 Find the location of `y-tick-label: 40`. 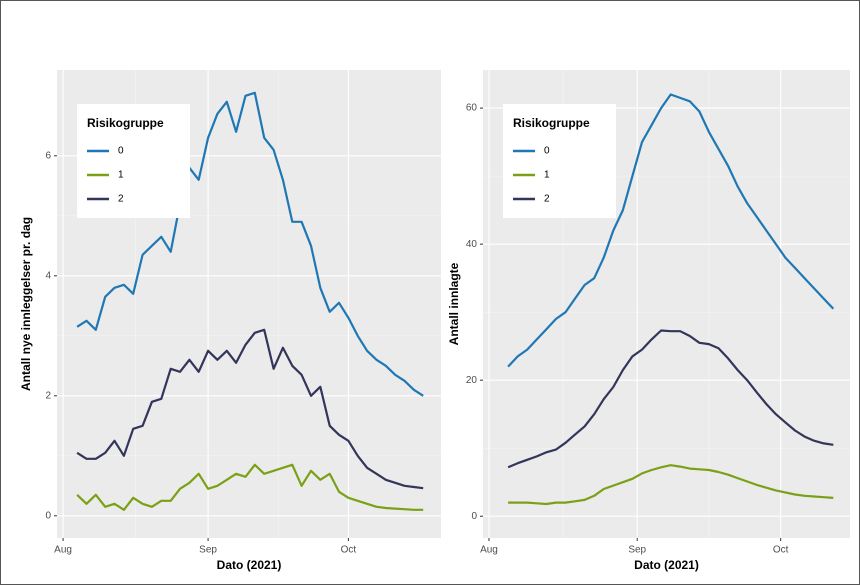

y-tick-label: 40 is located at coordinates (472, 244).